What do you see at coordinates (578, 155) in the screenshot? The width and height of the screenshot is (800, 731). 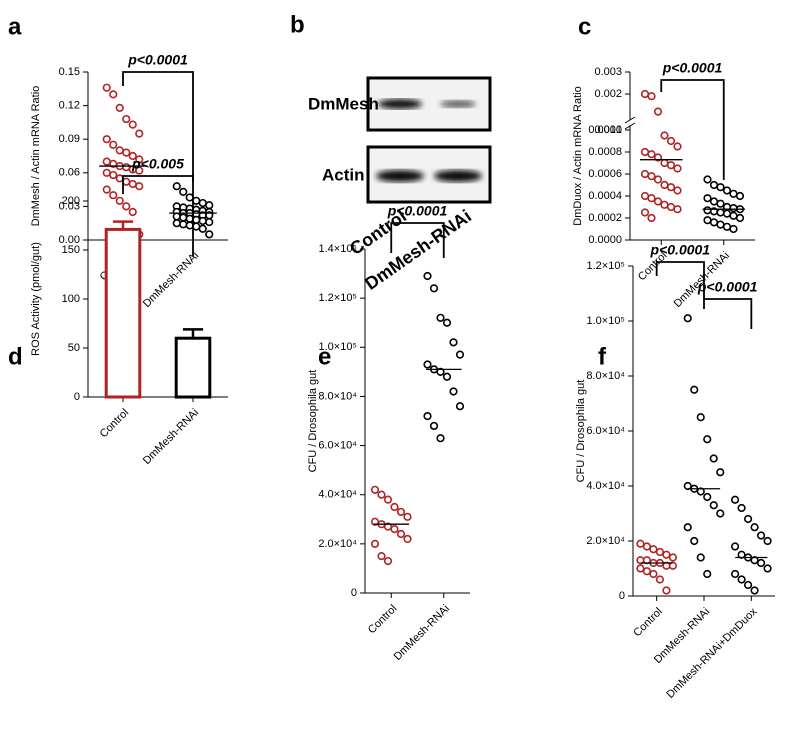 I see `y-axis-label: DmDuox / Actin mRNA Ratio` at bounding box center [578, 155].